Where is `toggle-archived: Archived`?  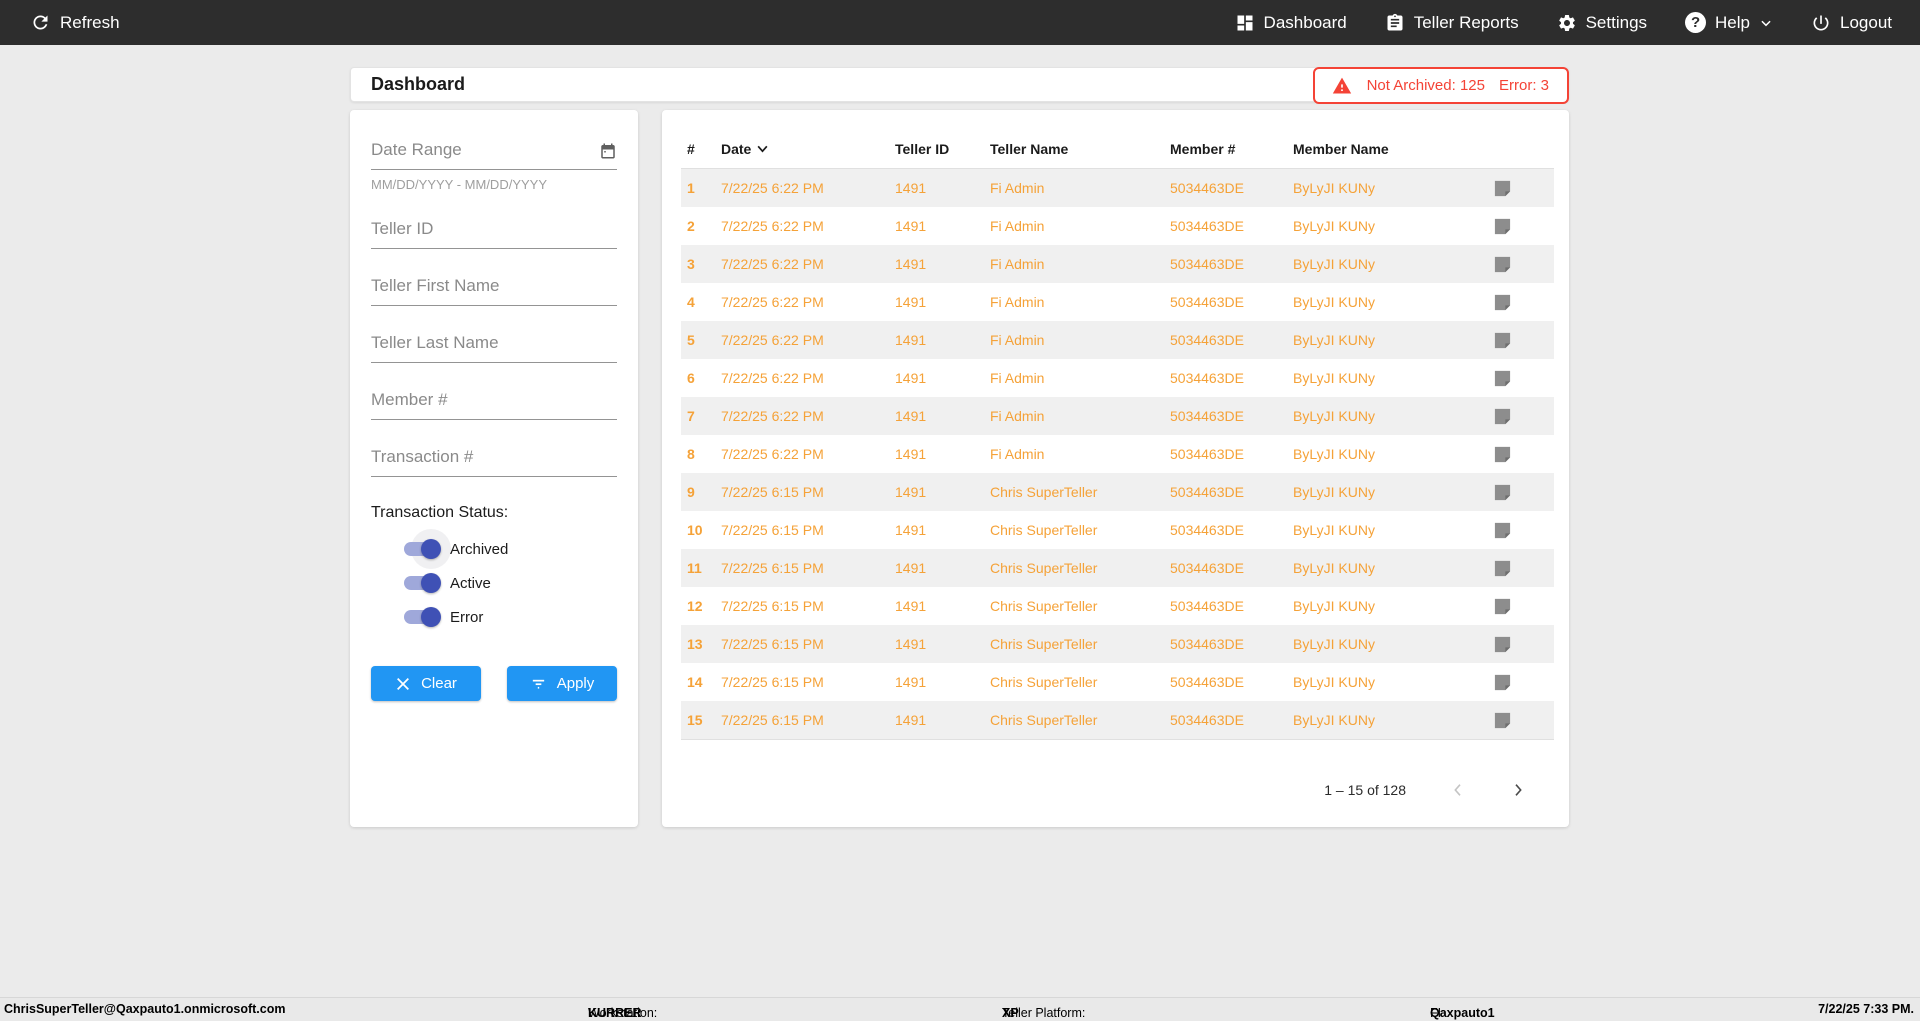 toggle-archived: Archived is located at coordinates (510, 549).